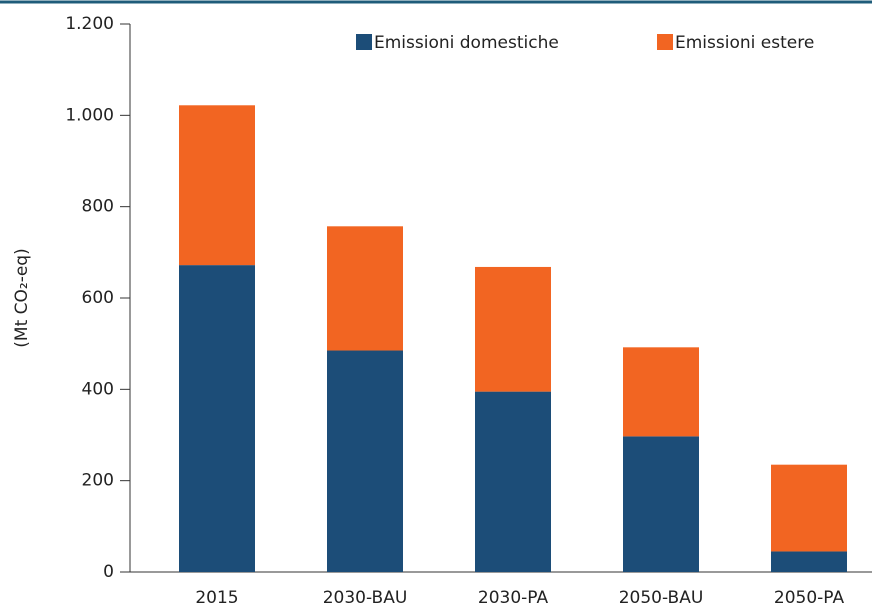  I want to click on y-tick-label: 1.000, so click(89, 115).